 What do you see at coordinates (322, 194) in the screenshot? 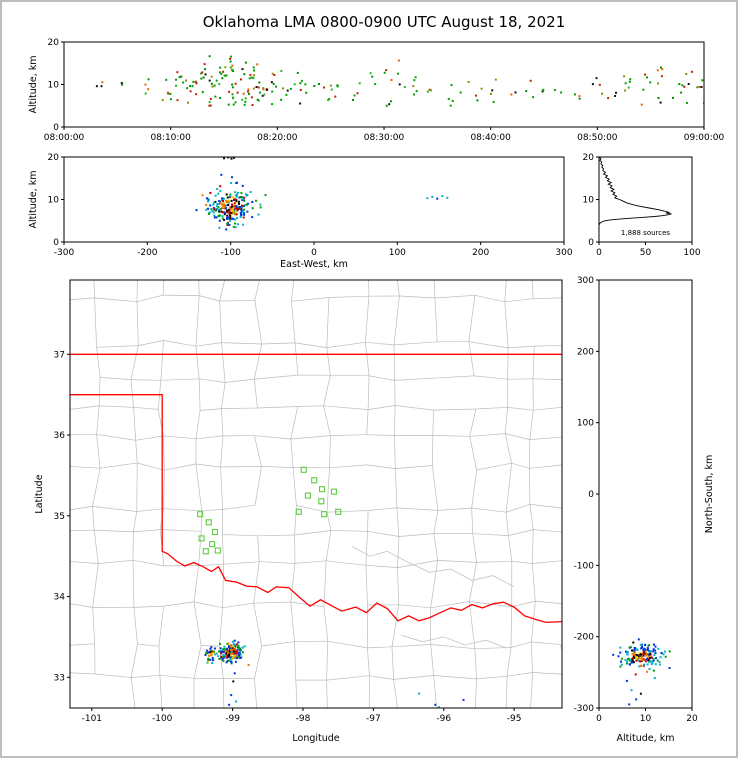
I see `ew_height-plot-area` at bounding box center [322, 194].